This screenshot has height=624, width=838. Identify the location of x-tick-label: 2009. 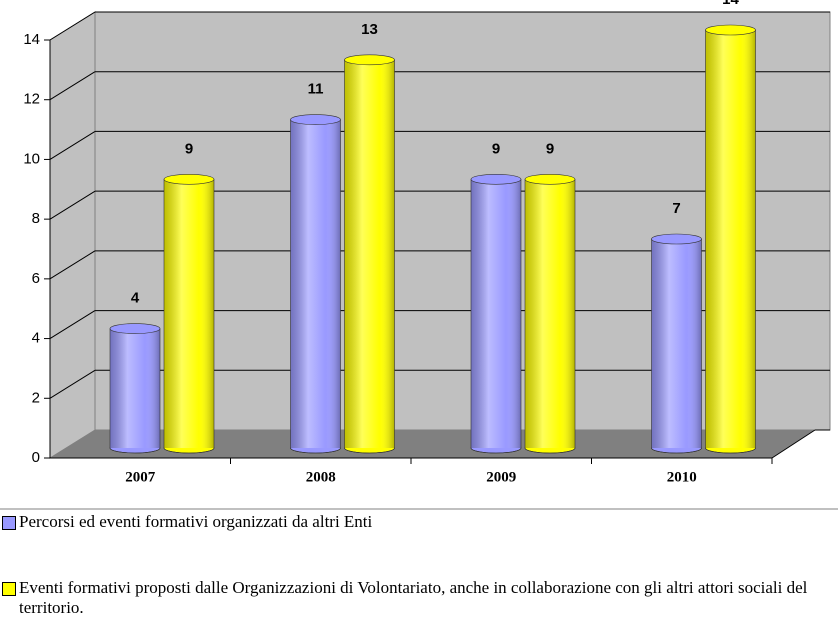
(501, 477).